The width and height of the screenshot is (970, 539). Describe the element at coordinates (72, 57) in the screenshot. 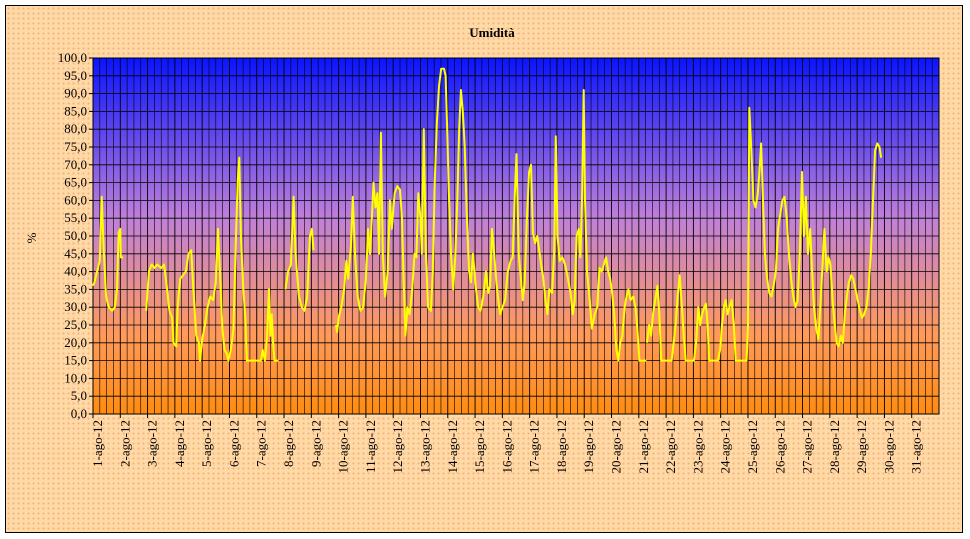

I see `y-tick-label: 100,0` at that location.